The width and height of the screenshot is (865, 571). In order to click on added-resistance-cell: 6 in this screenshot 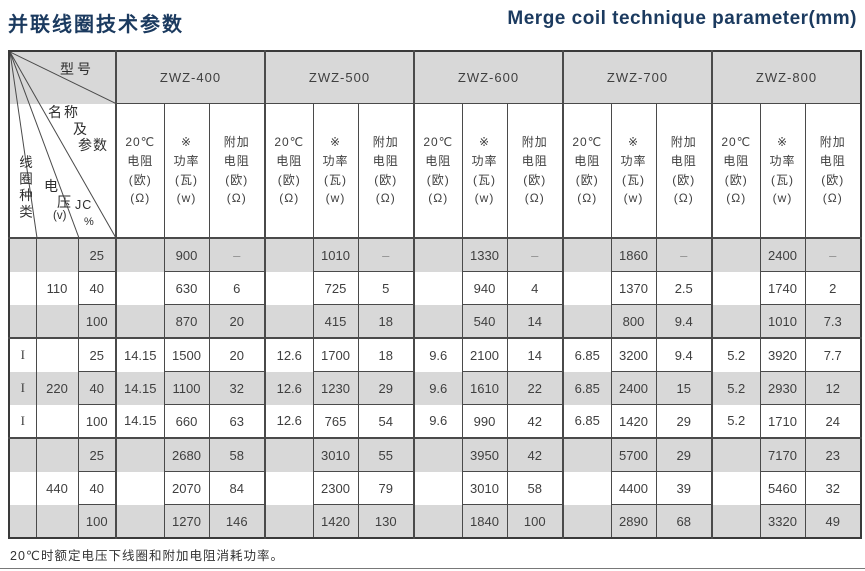, I will do `click(236, 288)`.